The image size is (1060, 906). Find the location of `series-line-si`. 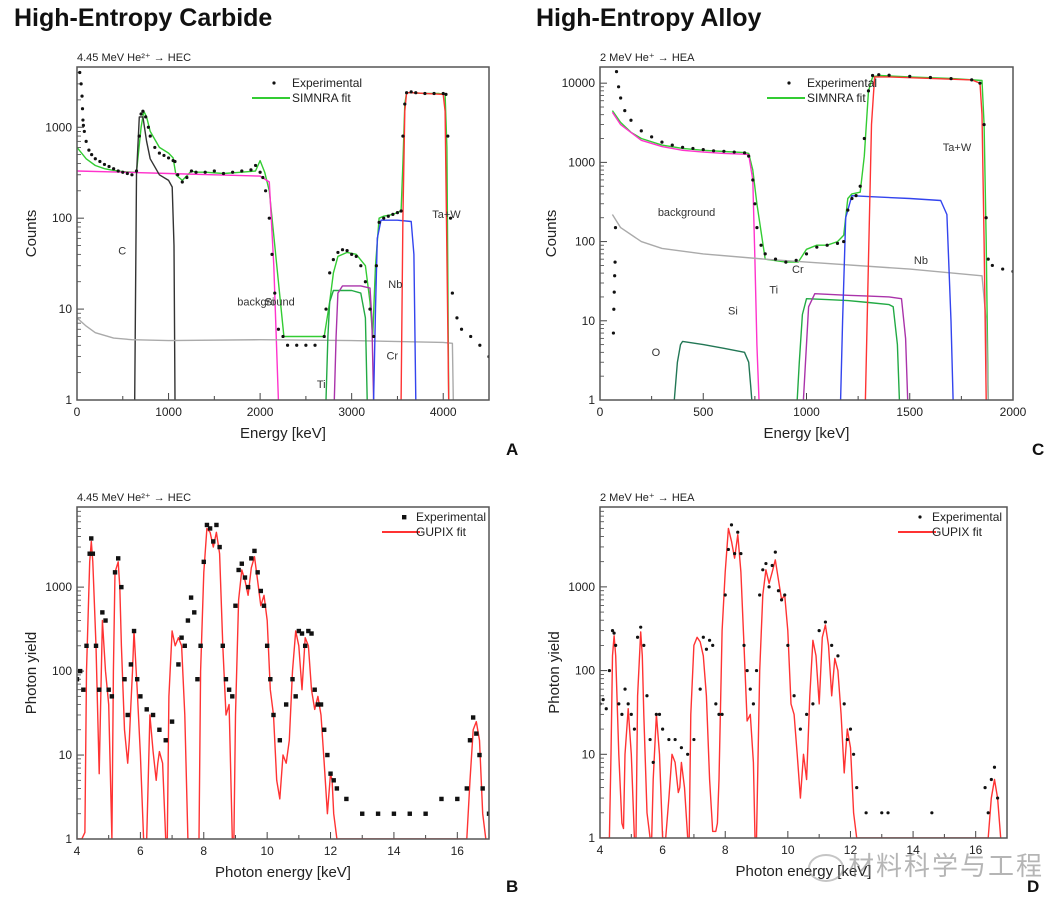

series-line-si is located at coordinates (178, 285).